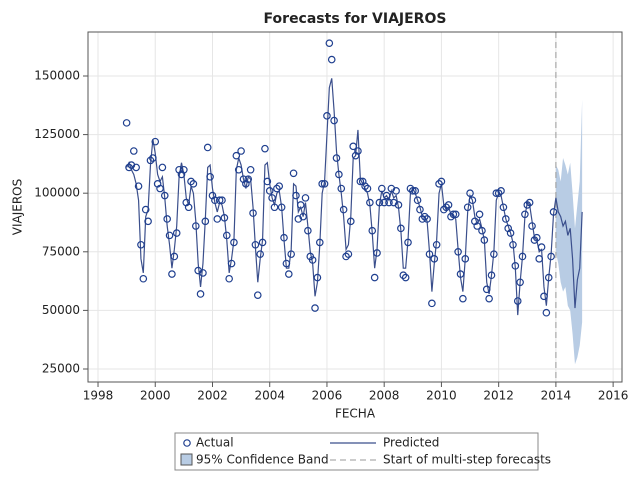 This screenshot has width=640, height=480. Describe the element at coordinates (467, 460) in the screenshot. I see `legend-label: Start of multi-step forecasts` at that location.